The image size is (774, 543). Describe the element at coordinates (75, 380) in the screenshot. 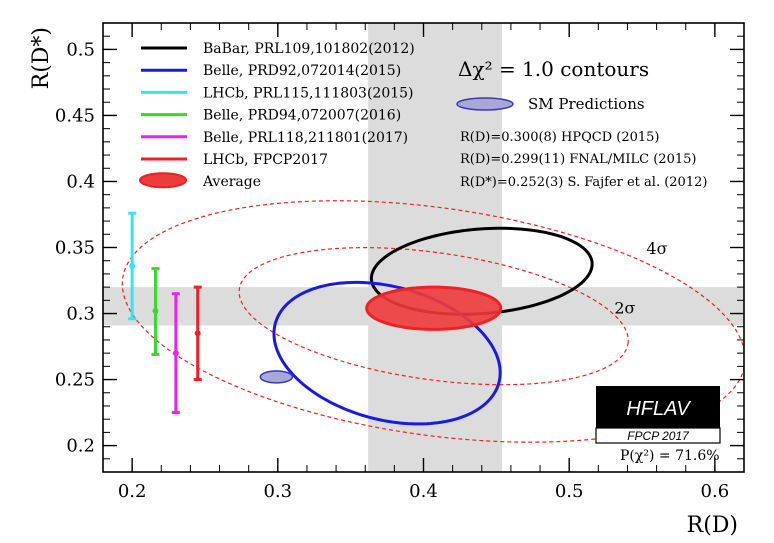

I see `y-tick-label: 0.25` at that location.